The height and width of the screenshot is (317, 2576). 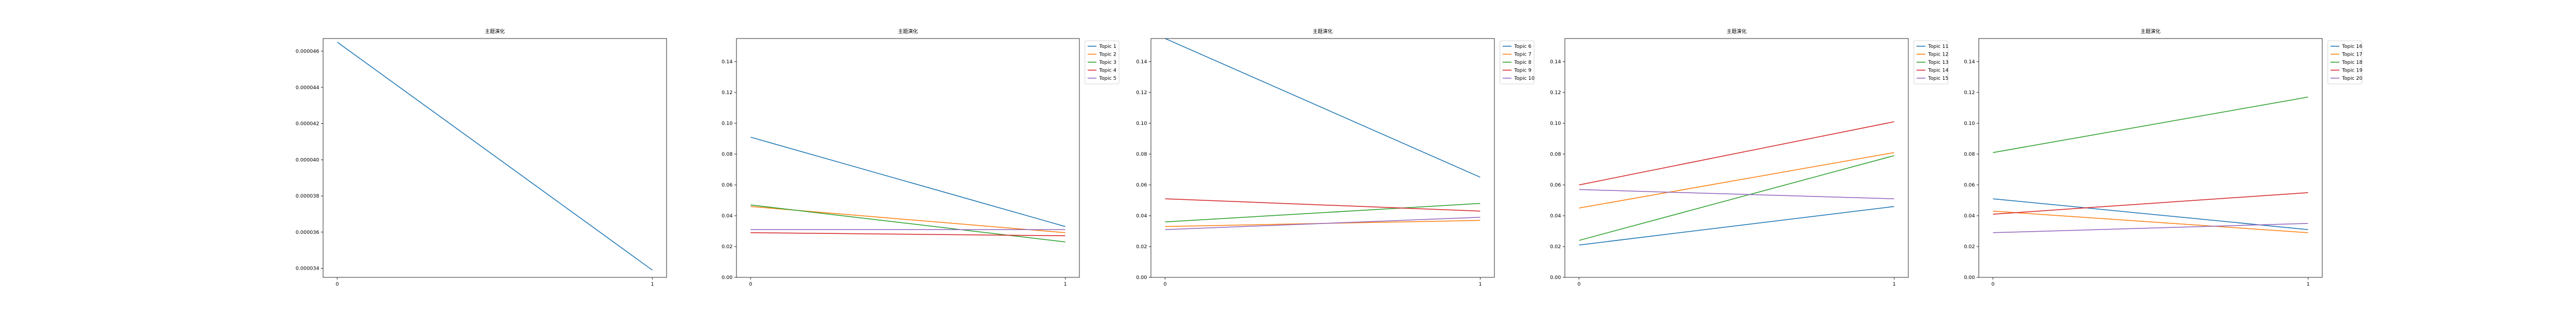 What do you see at coordinates (1939, 62) in the screenshot?
I see `legend-label: Topic 13` at bounding box center [1939, 62].